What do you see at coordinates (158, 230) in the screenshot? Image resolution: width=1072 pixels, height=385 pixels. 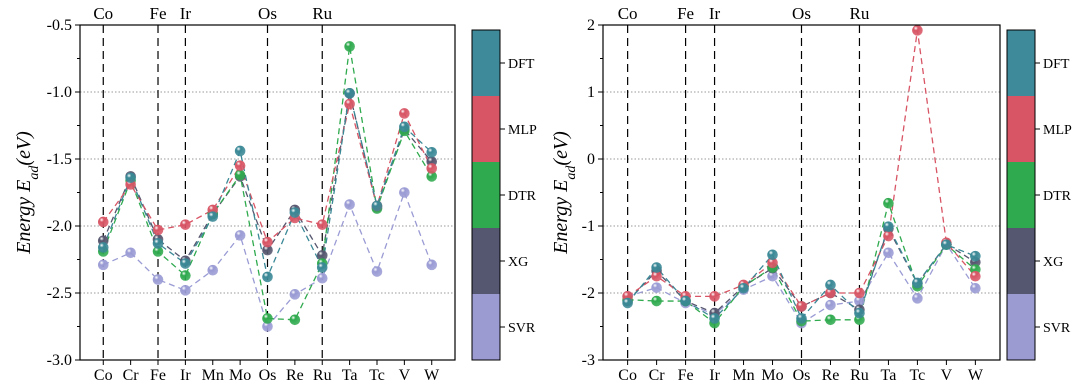 I see `point-mlp-fe` at bounding box center [158, 230].